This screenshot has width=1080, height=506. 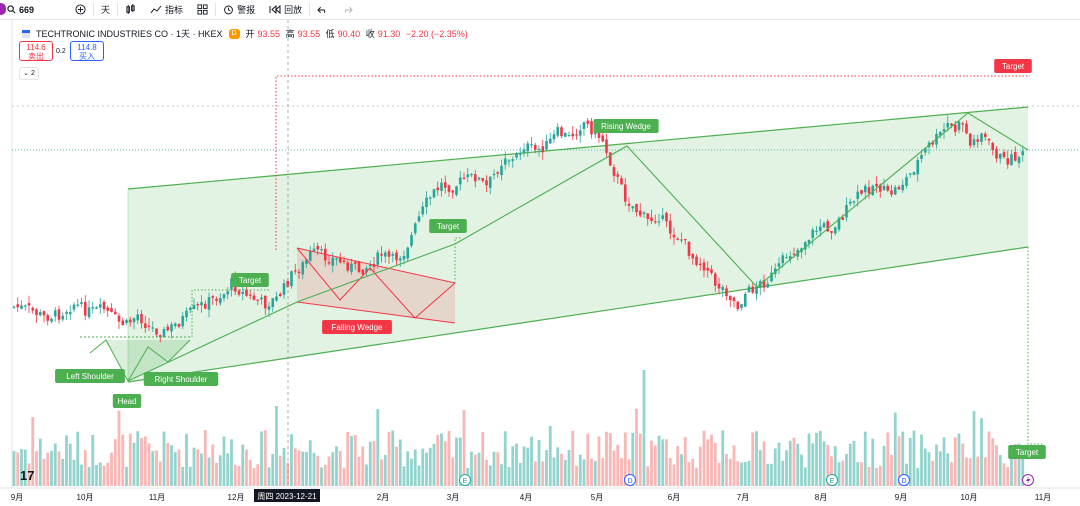 I want to click on legend-title: TECHTRONIC INDUSTRIES CO · 1天 · HKEX, so click(x=129, y=34).